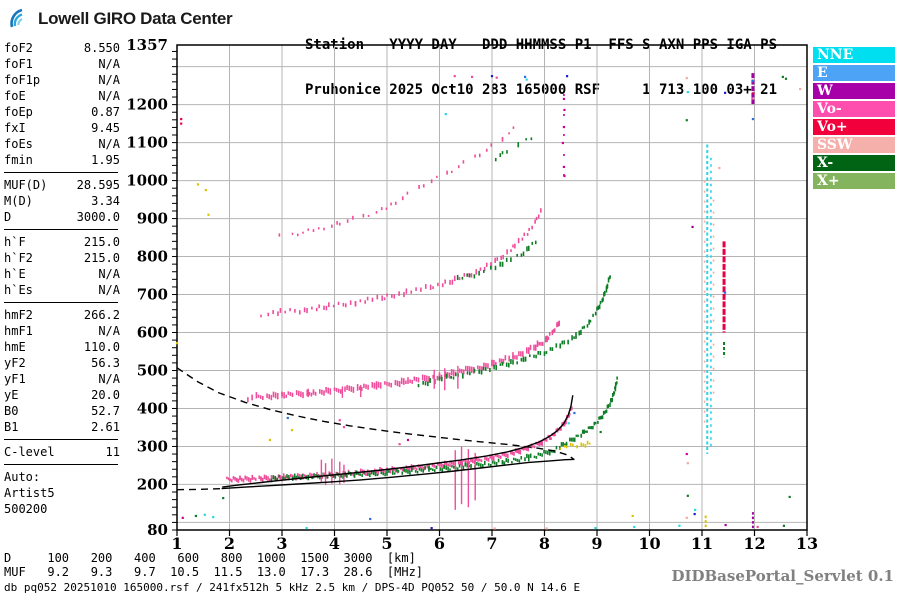 The width and height of the screenshot is (900, 600). What do you see at coordinates (61, 439) in the screenshot?
I see `param-separator` at bounding box center [61, 439].